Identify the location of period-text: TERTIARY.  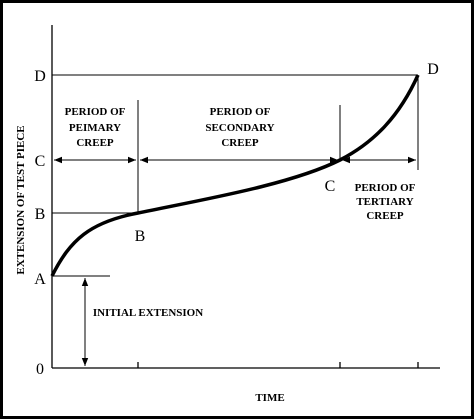
(384, 202).